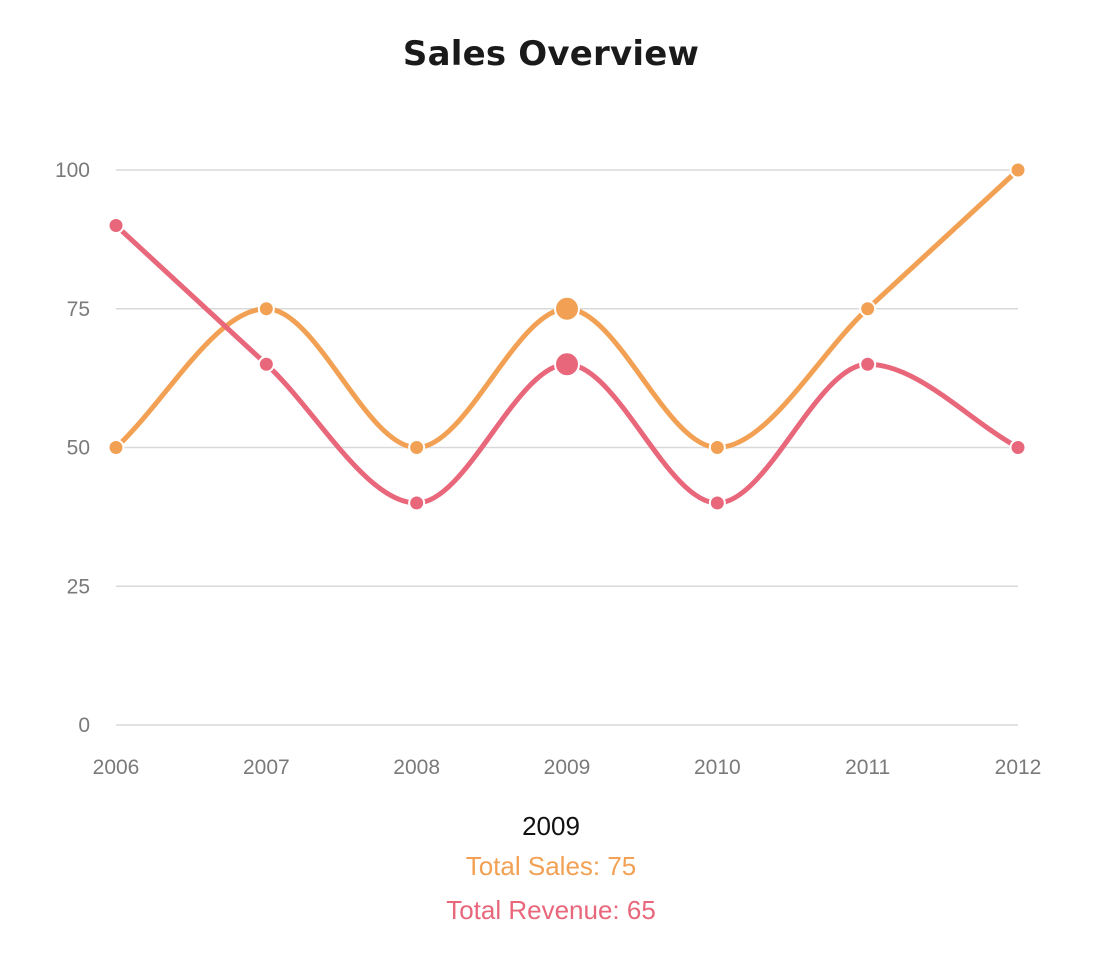 The width and height of the screenshot is (1102, 972). What do you see at coordinates (78, 586) in the screenshot?
I see `y-tick-label: 25` at bounding box center [78, 586].